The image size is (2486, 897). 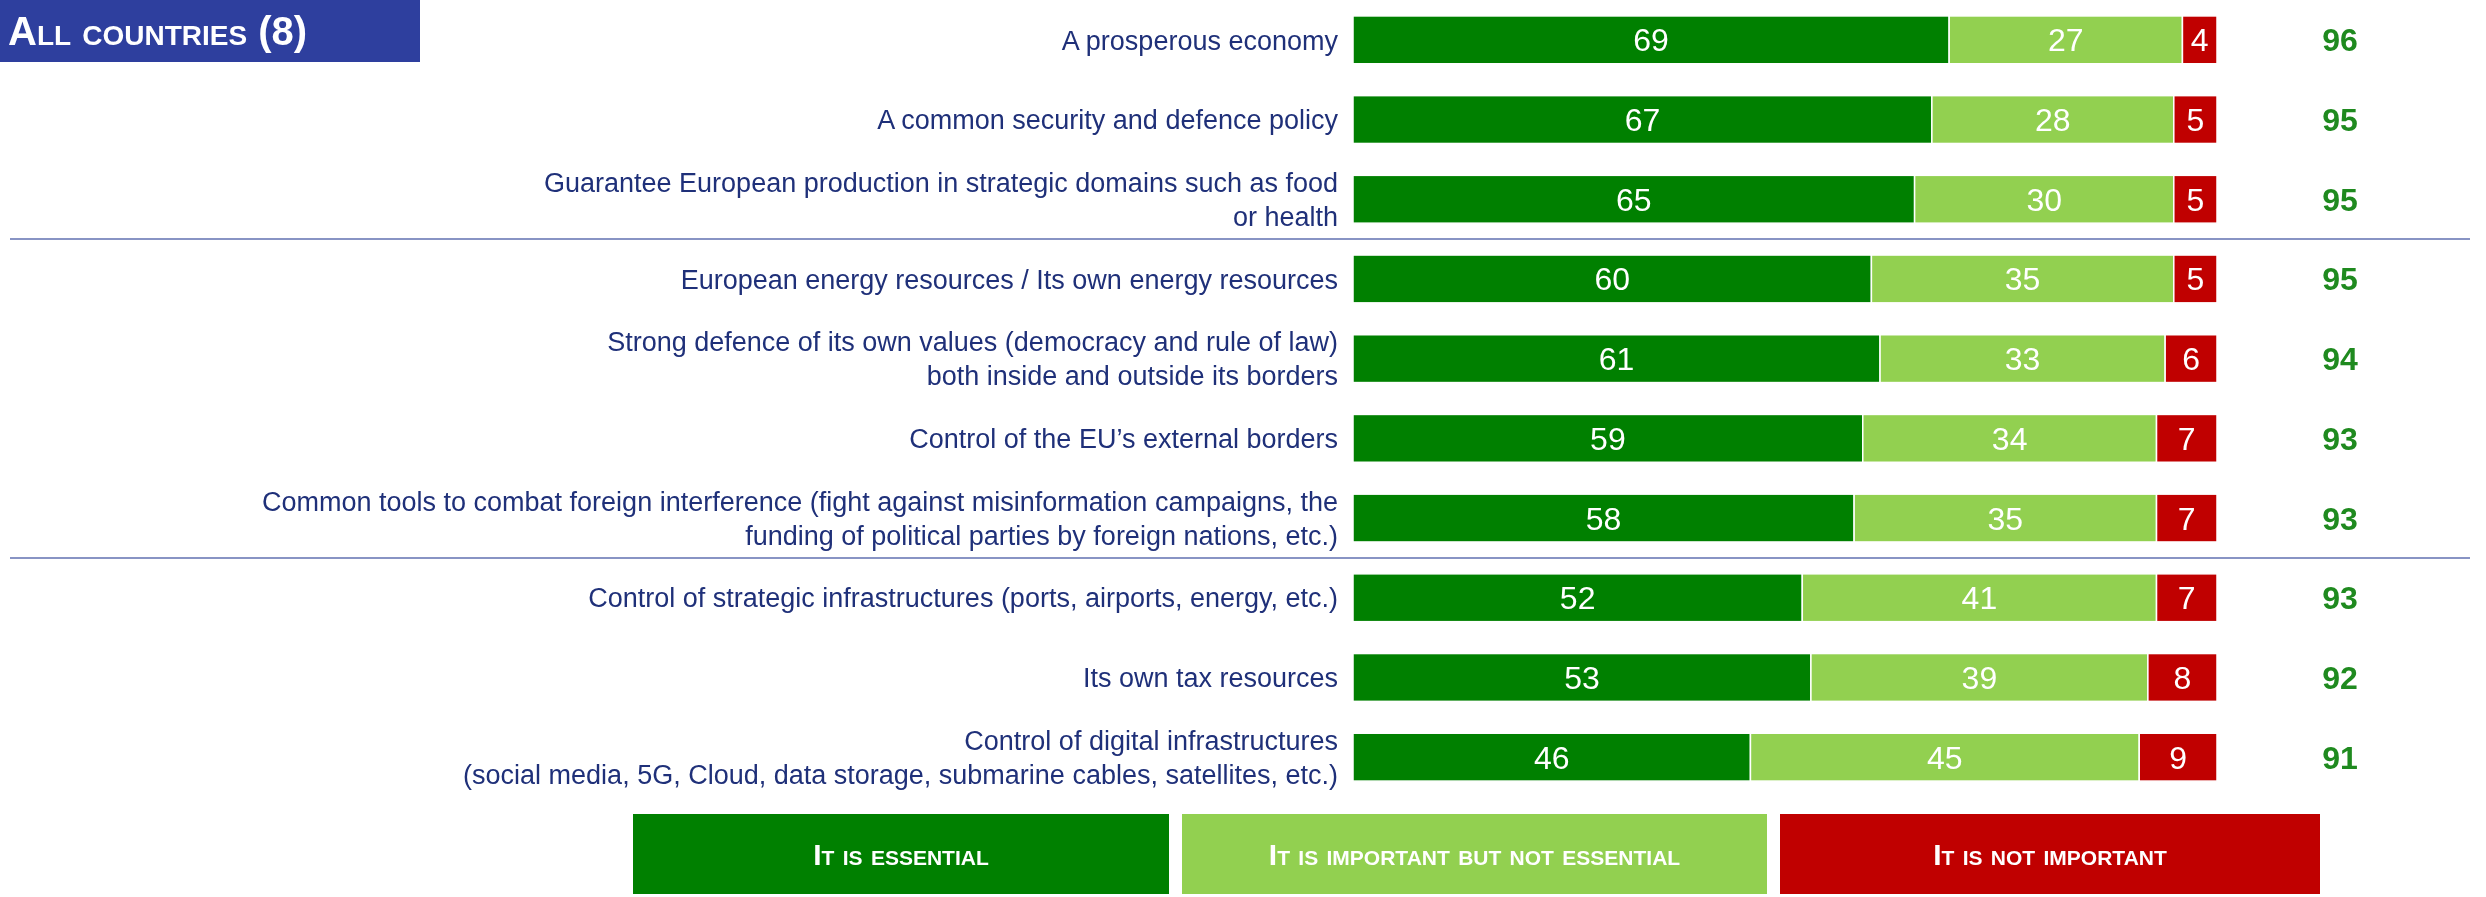 What do you see at coordinates (1551, 757) in the screenshot?
I see `data-label: 46` at bounding box center [1551, 757].